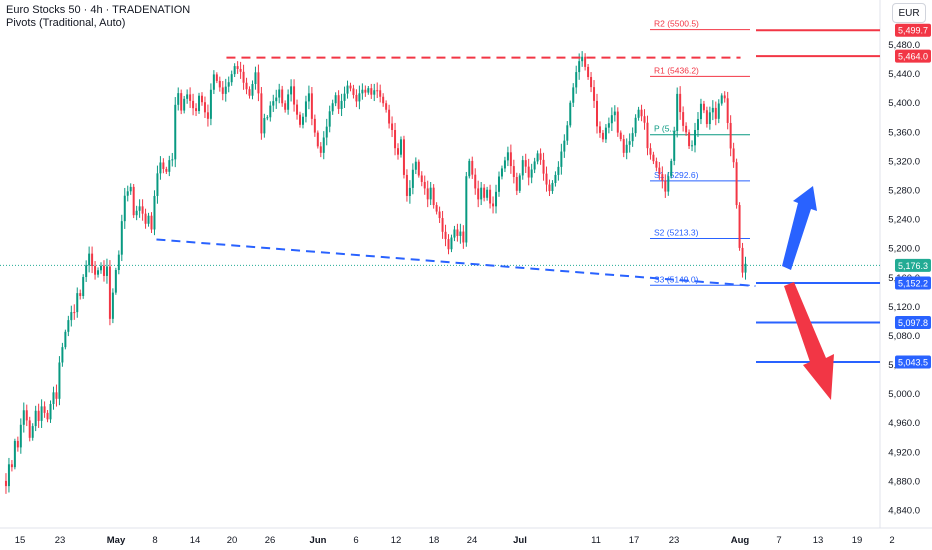  I want to click on x-tick-label: 7, so click(778, 540).